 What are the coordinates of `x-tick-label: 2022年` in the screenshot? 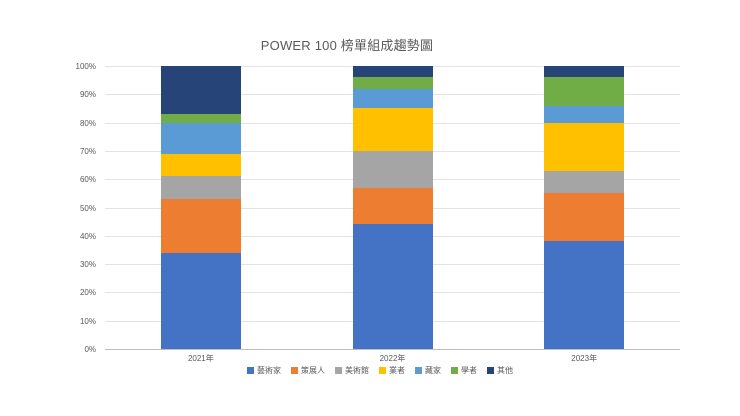 It's located at (392, 358).